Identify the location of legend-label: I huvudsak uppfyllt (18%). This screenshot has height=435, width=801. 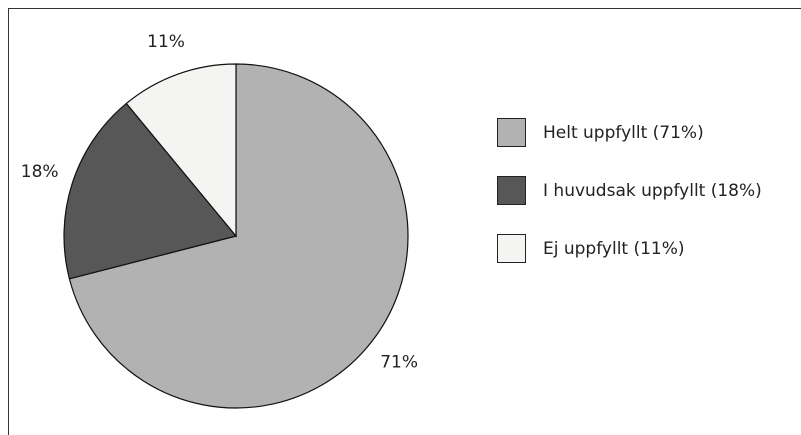
(652, 191).